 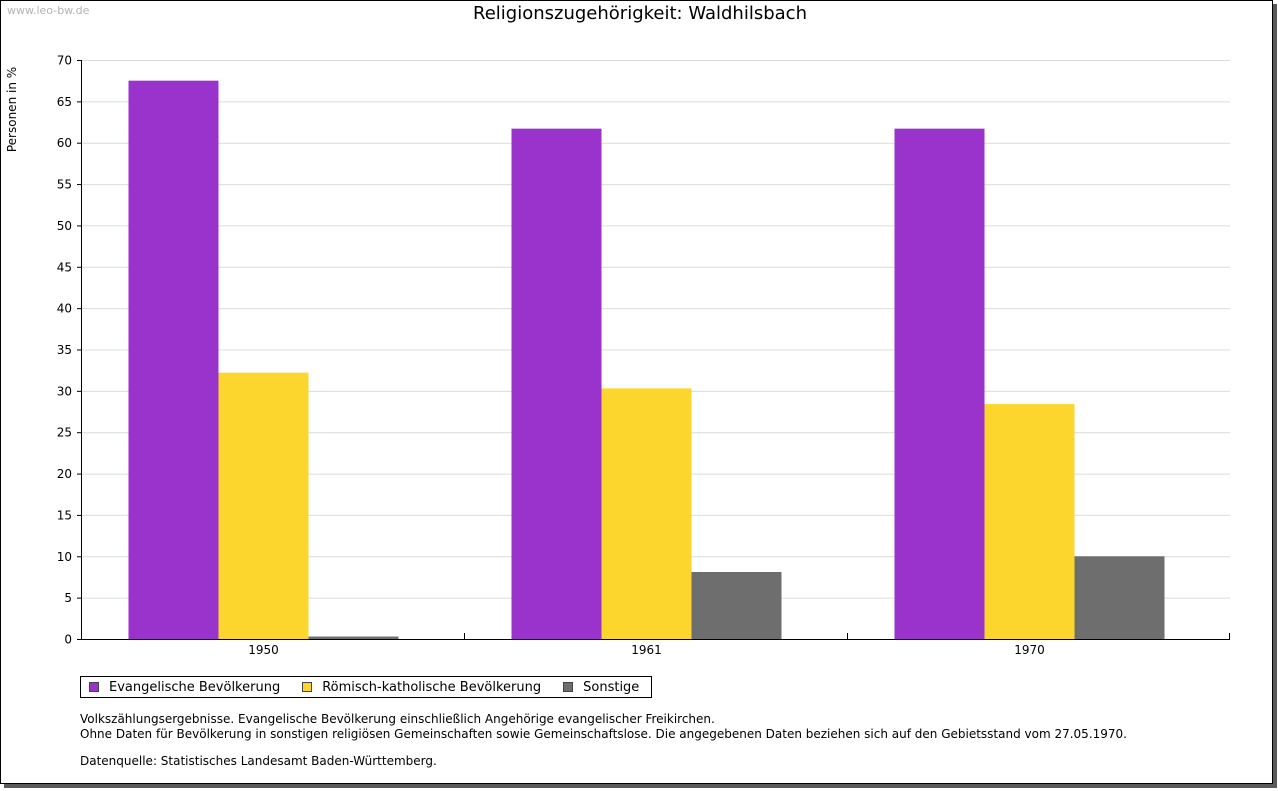 I want to click on y-tick-label: 20, so click(x=64, y=474).